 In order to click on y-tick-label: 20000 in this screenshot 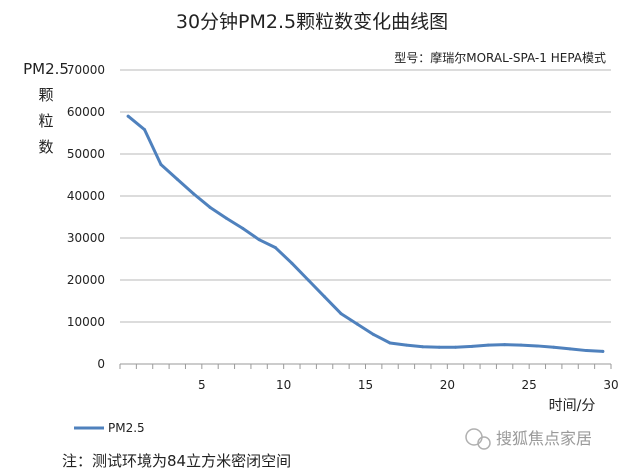, I will do `click(86, 280)`.